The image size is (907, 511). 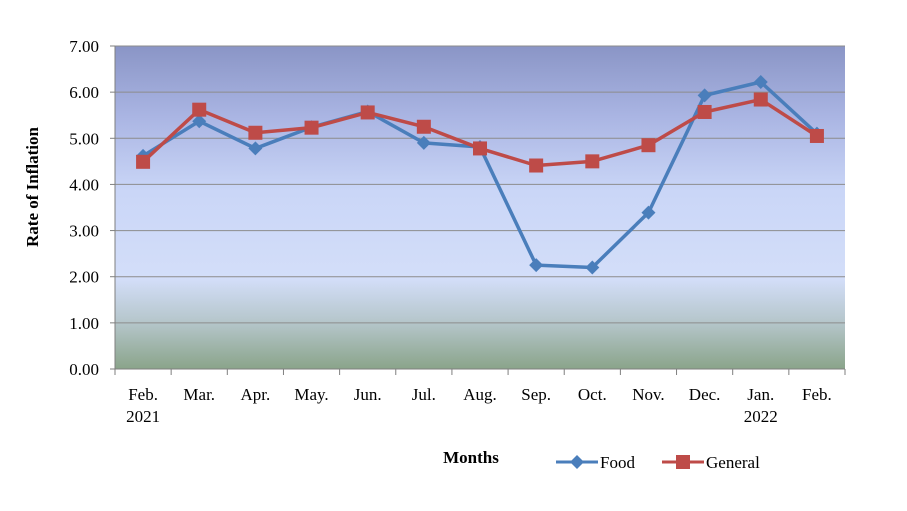 What do you see at coordinates (84, 184) in the screenshot?
I see `y-tick-label: 4.00` at bounding box center [84, 184].